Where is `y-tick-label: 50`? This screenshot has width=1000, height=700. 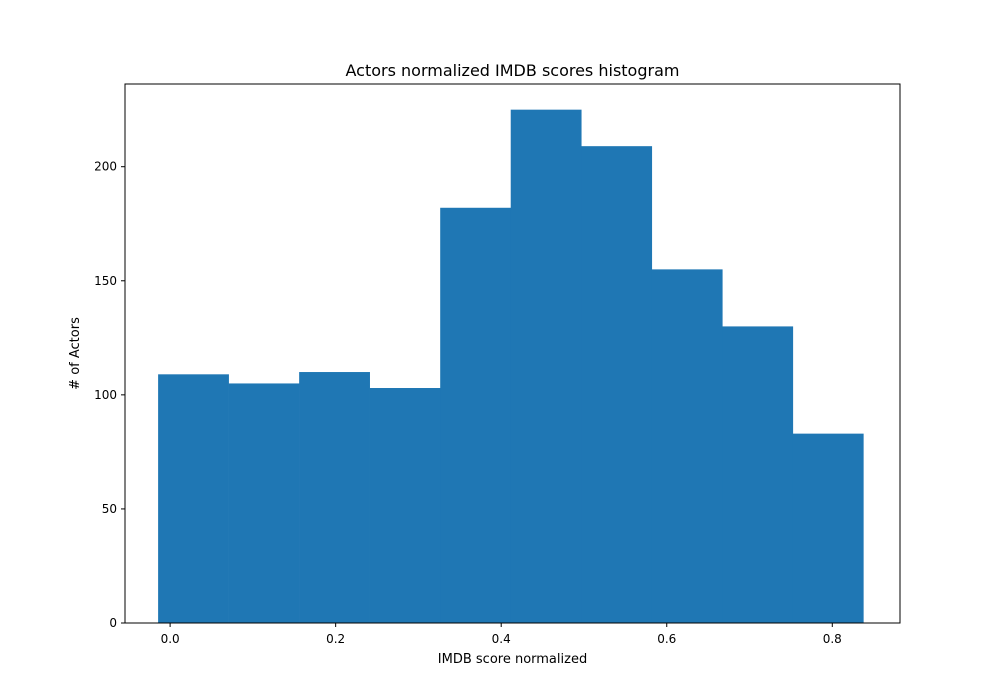
y-tick-label: 50 is located at coordinates (109, 509).